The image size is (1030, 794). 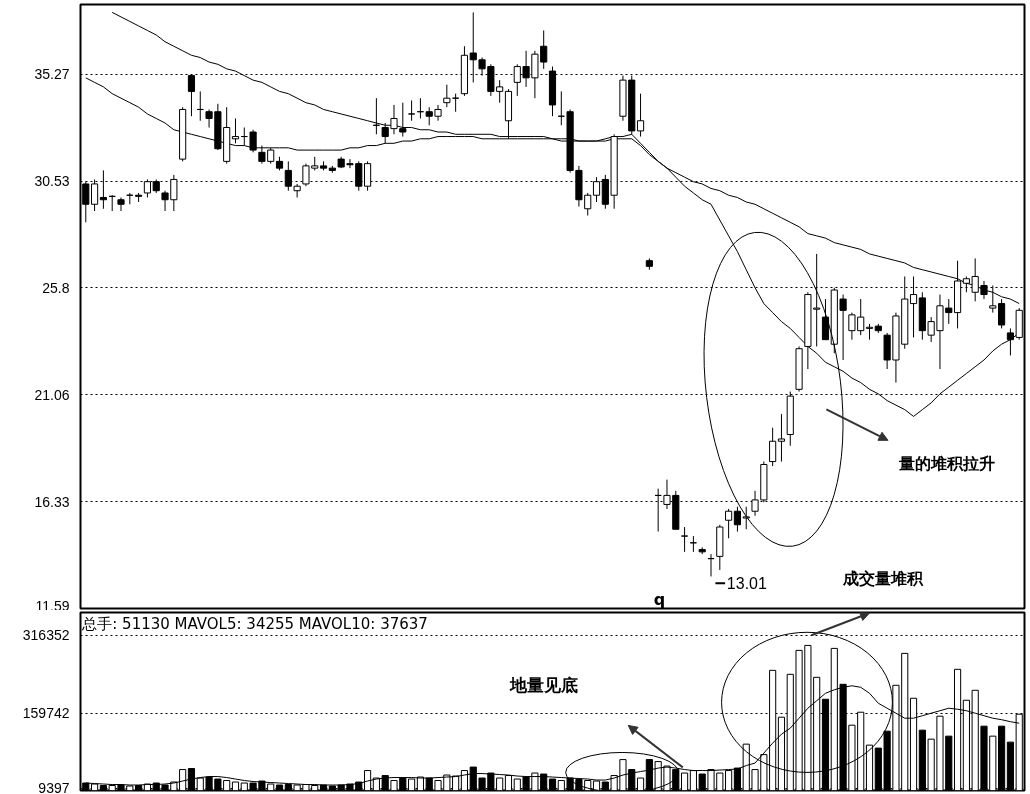 What do you see at coordinates (52, 605) in the screenshot?
I see `y-tick-label: 11.59` at bounding box center [52, 605].